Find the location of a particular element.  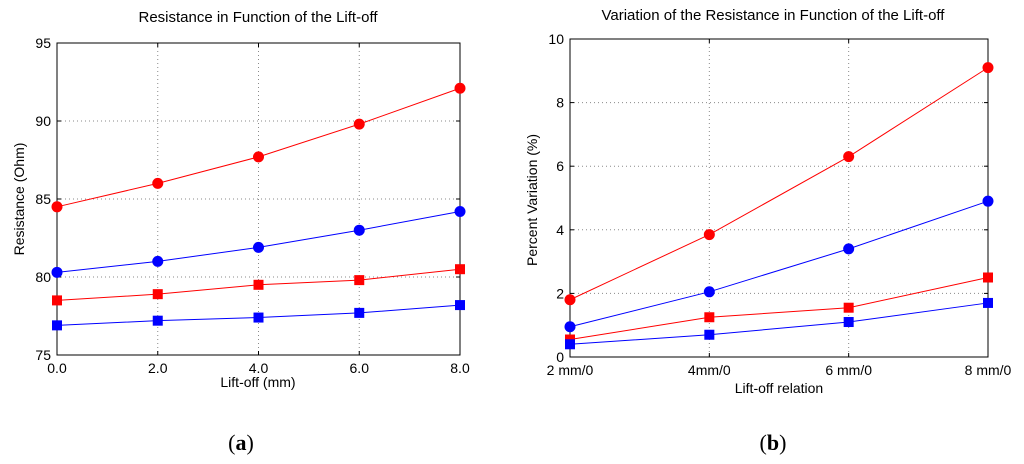

chart-b-xtick-label: 4mm/0 is located at coordinates (709, 370).